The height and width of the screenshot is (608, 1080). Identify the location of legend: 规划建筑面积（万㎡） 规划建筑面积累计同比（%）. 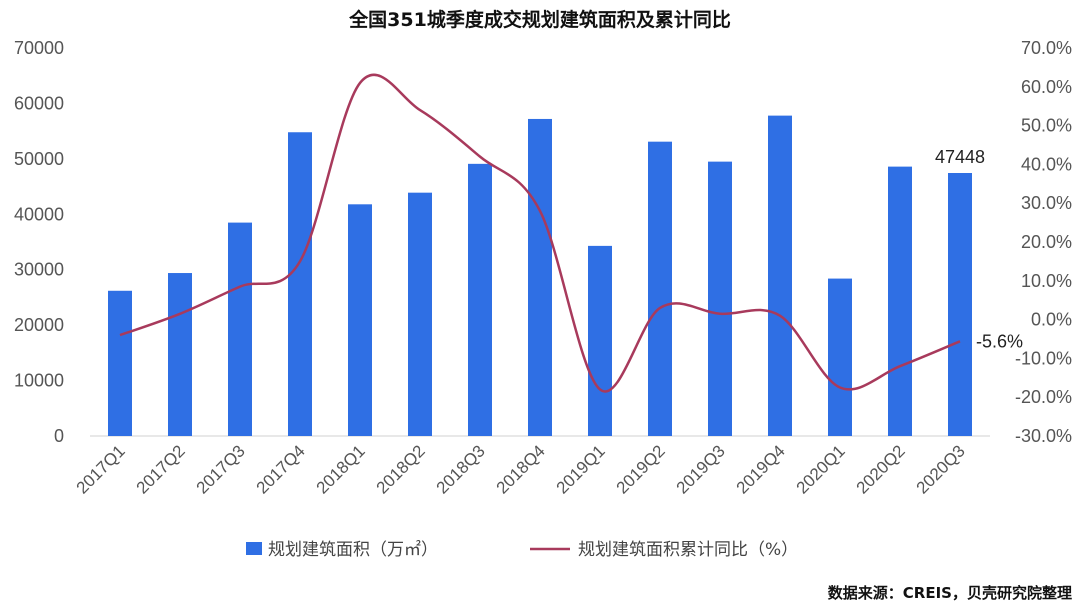
(522, 550).